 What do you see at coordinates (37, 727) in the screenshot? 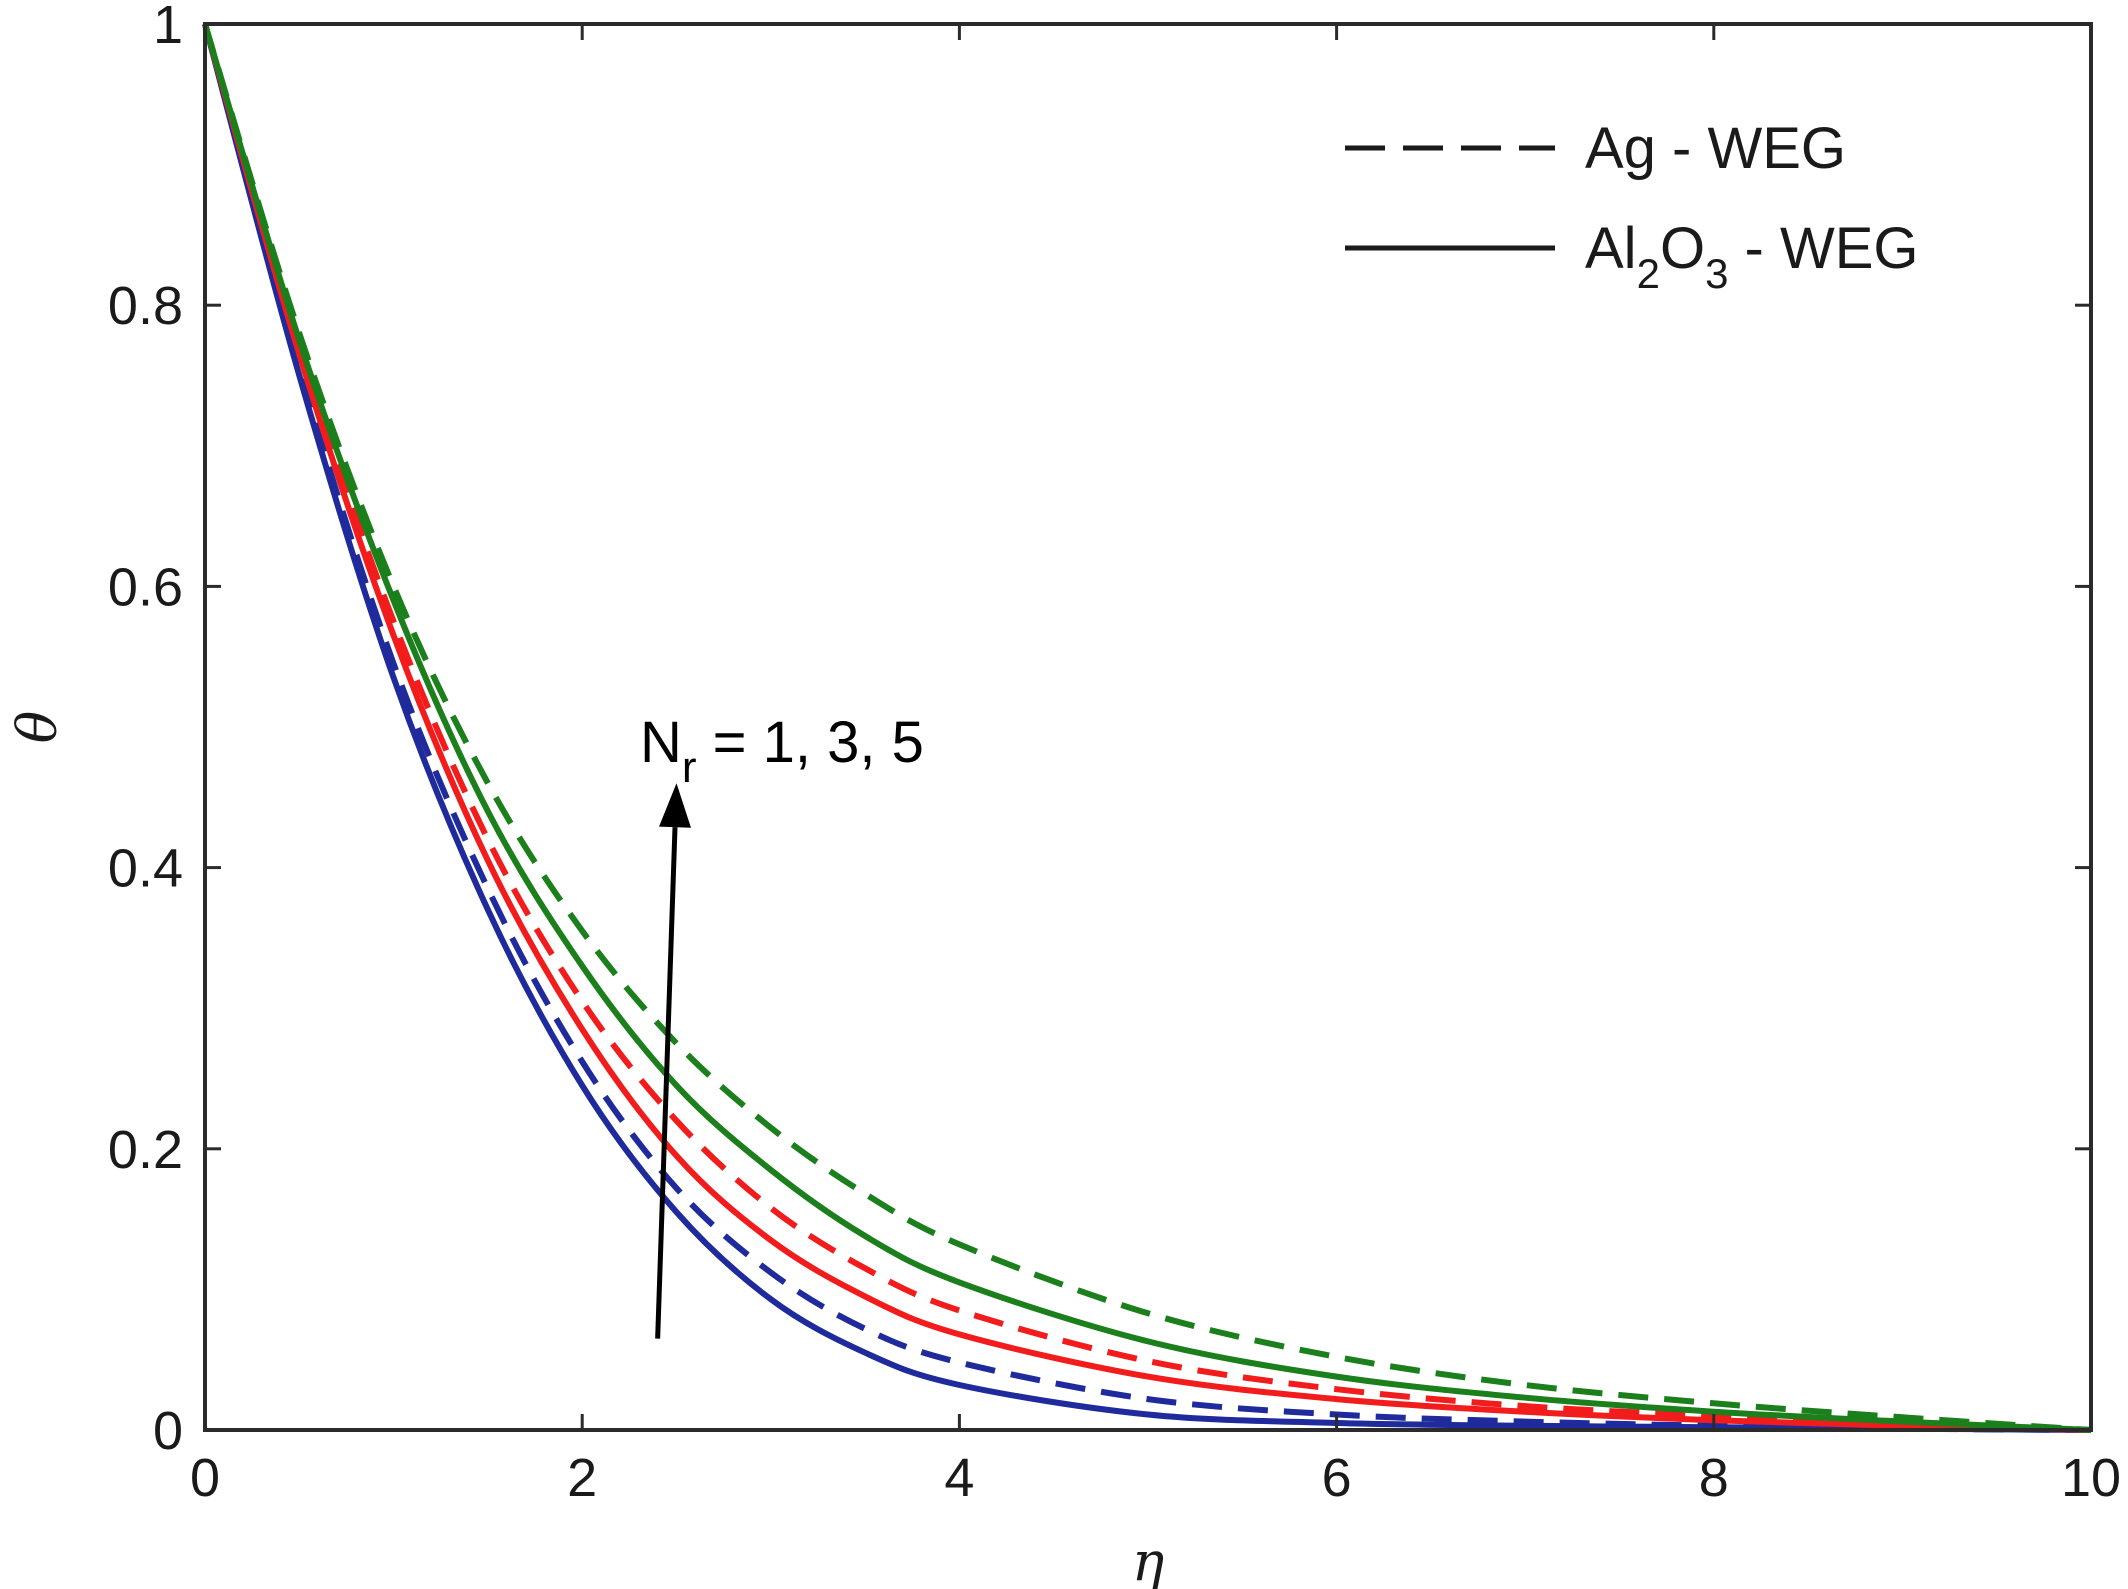
I see `y-axis-label: θ` at bounding box center [37, 727].